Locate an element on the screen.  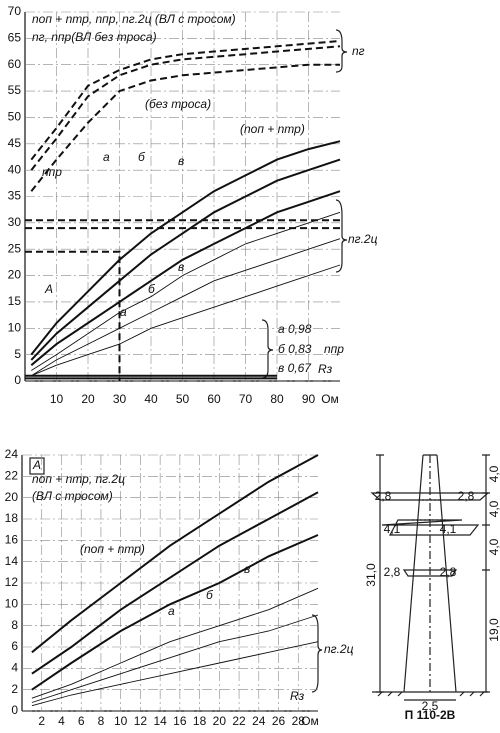
annotation: nоп + nтр, nпр, nг.2ц (ВЛ с тросом) is located at coordinates (134, 19).